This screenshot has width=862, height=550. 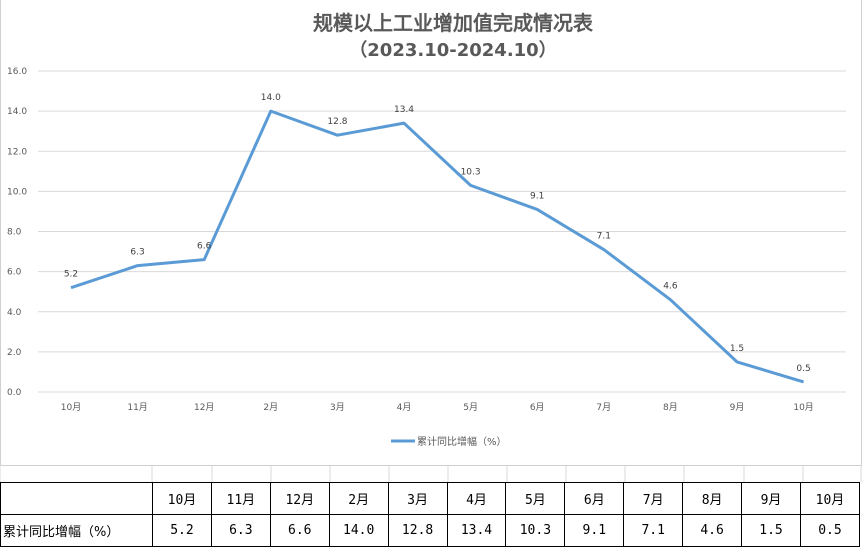 What do you see at coordinates (17, 152) in the screenshot?
I see `y-tick-label: 12.0` at bounding box center [17, 152].